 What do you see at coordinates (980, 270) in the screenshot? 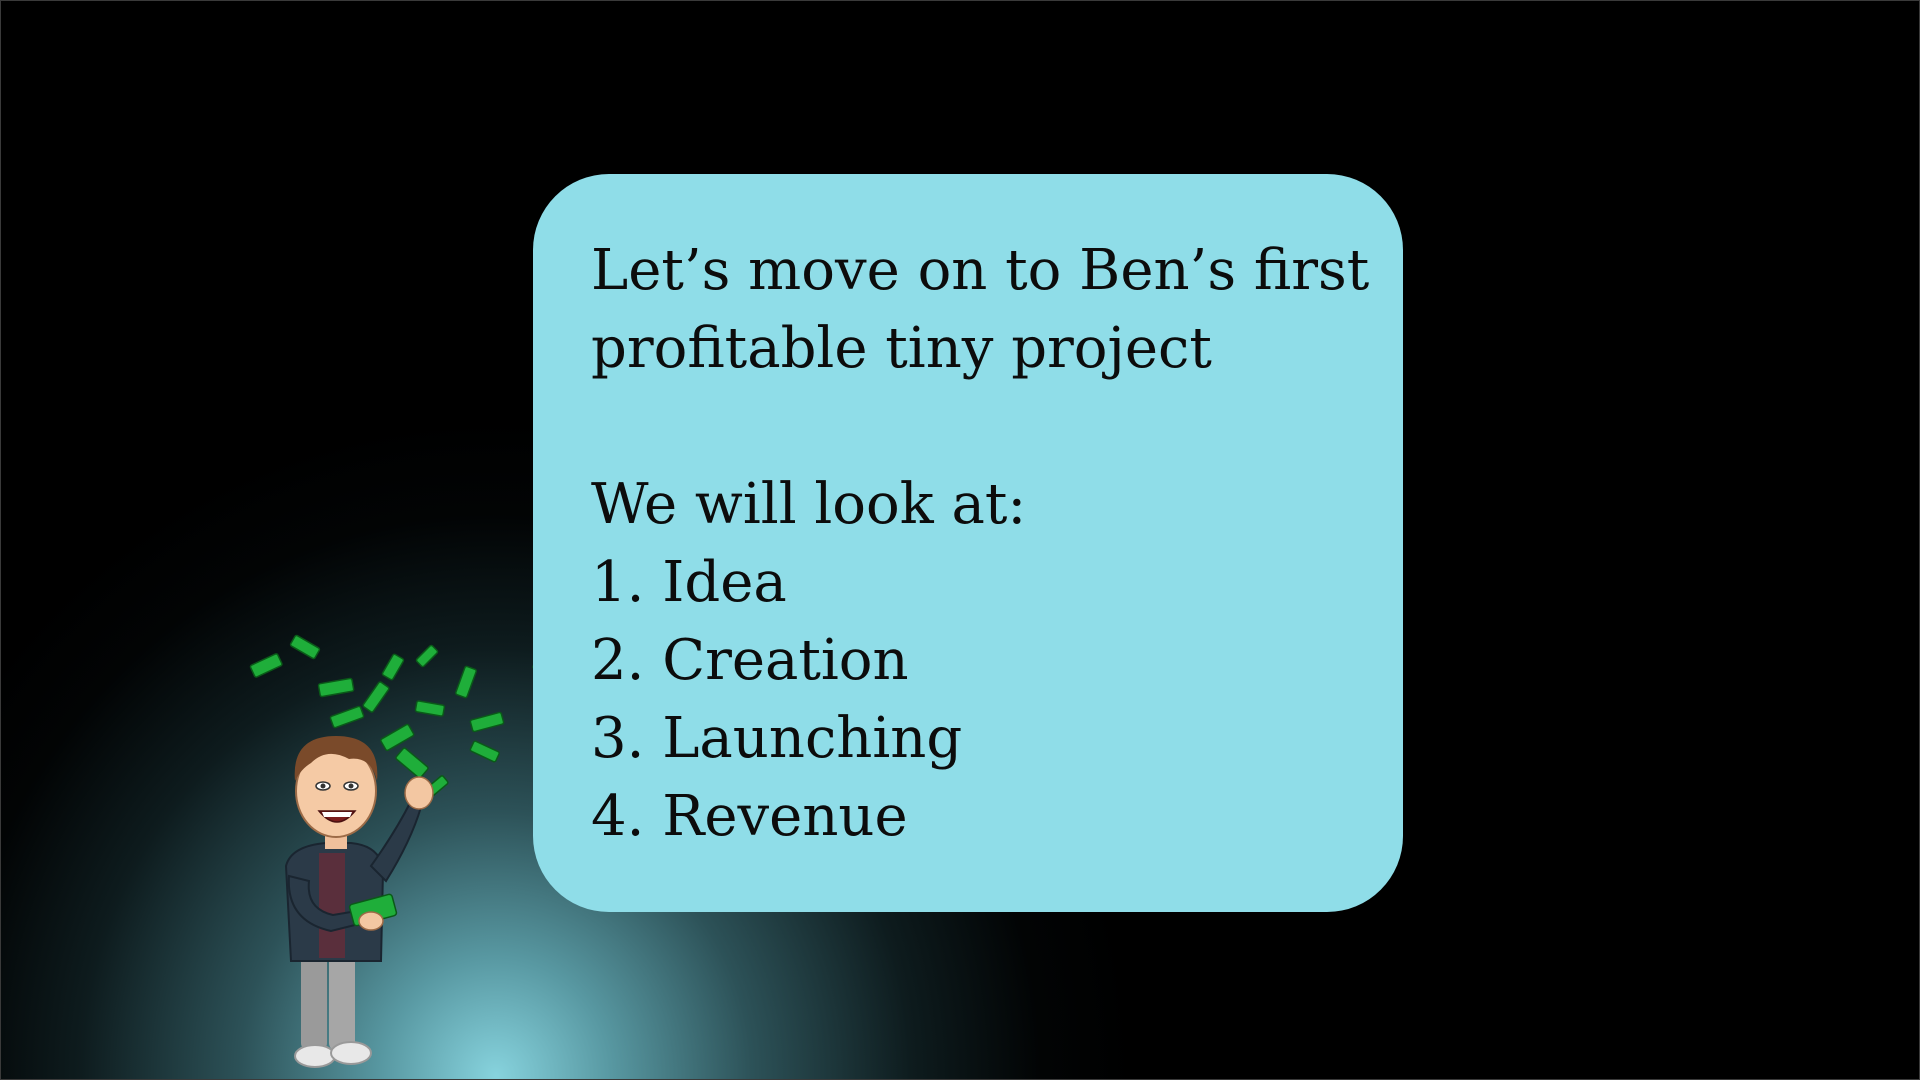
I see `heading-line-1: Let’s move on to Ben’s first` at bounding box center [980, 270].